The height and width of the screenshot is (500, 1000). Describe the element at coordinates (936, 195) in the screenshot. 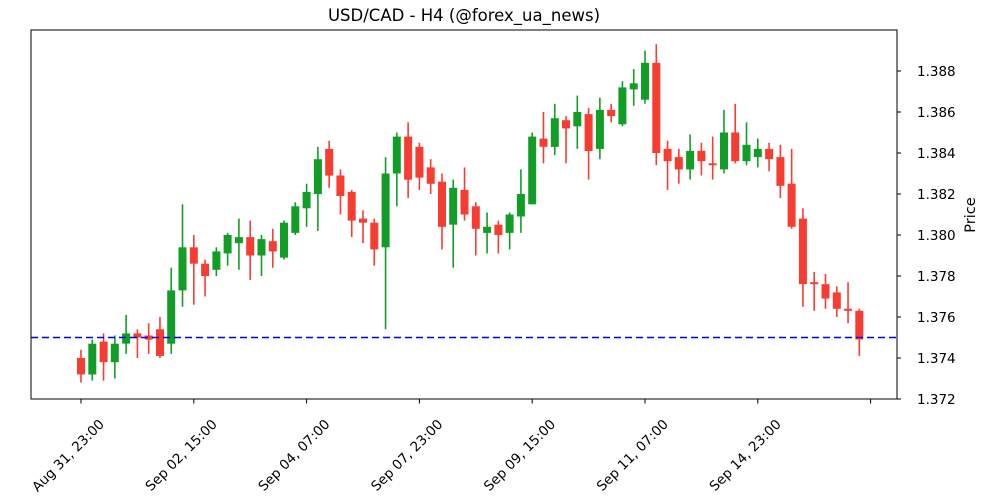

I see `y-tick-label: 1.382` at that location.